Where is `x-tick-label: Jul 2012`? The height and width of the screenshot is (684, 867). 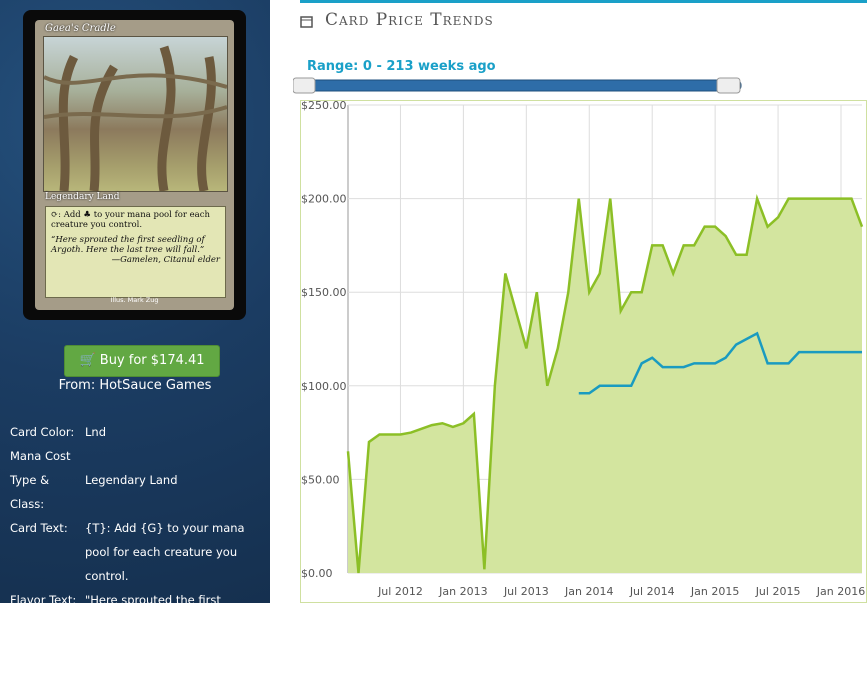 x-tick-label: Jul 2012 is located at coordinates (400, 591).